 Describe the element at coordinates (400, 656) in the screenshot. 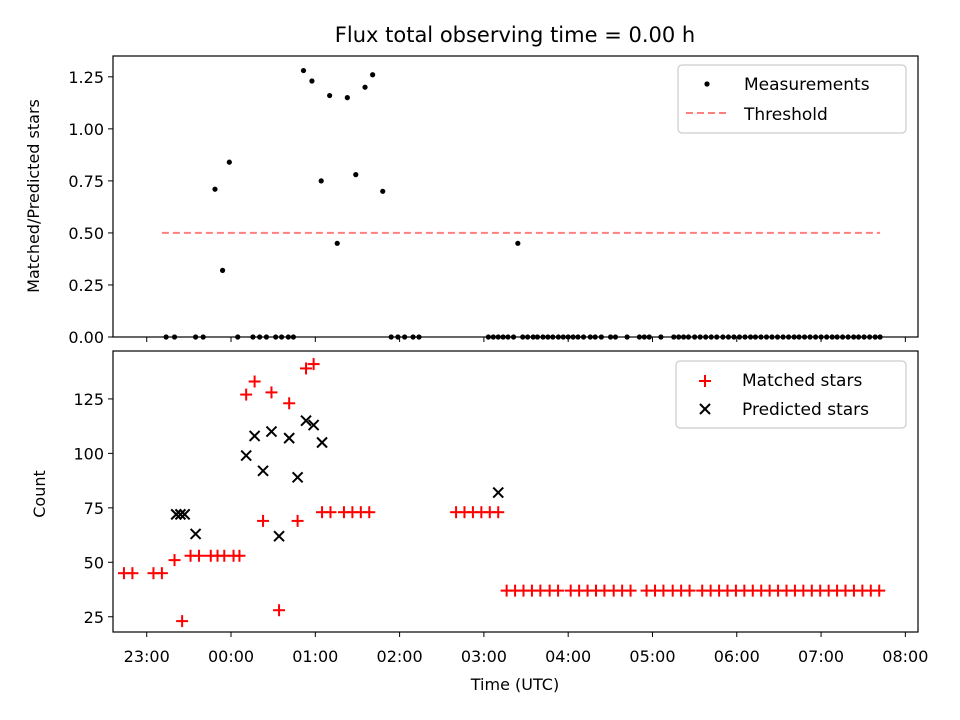

I see `bottom-x-tick-label: 02:00` at that location.